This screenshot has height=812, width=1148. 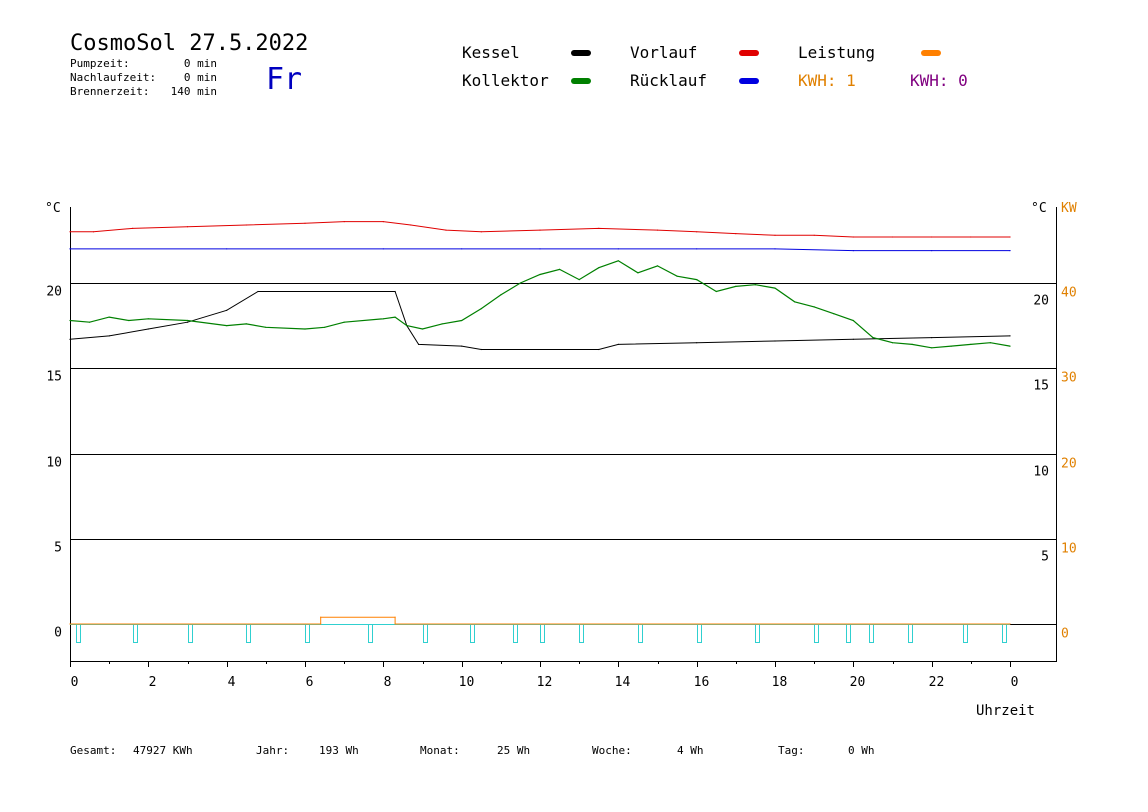 What do you see at coordinates (540, 320) in the screenshot?
I see `series-line-kessel` at bounding box center [540, 320].